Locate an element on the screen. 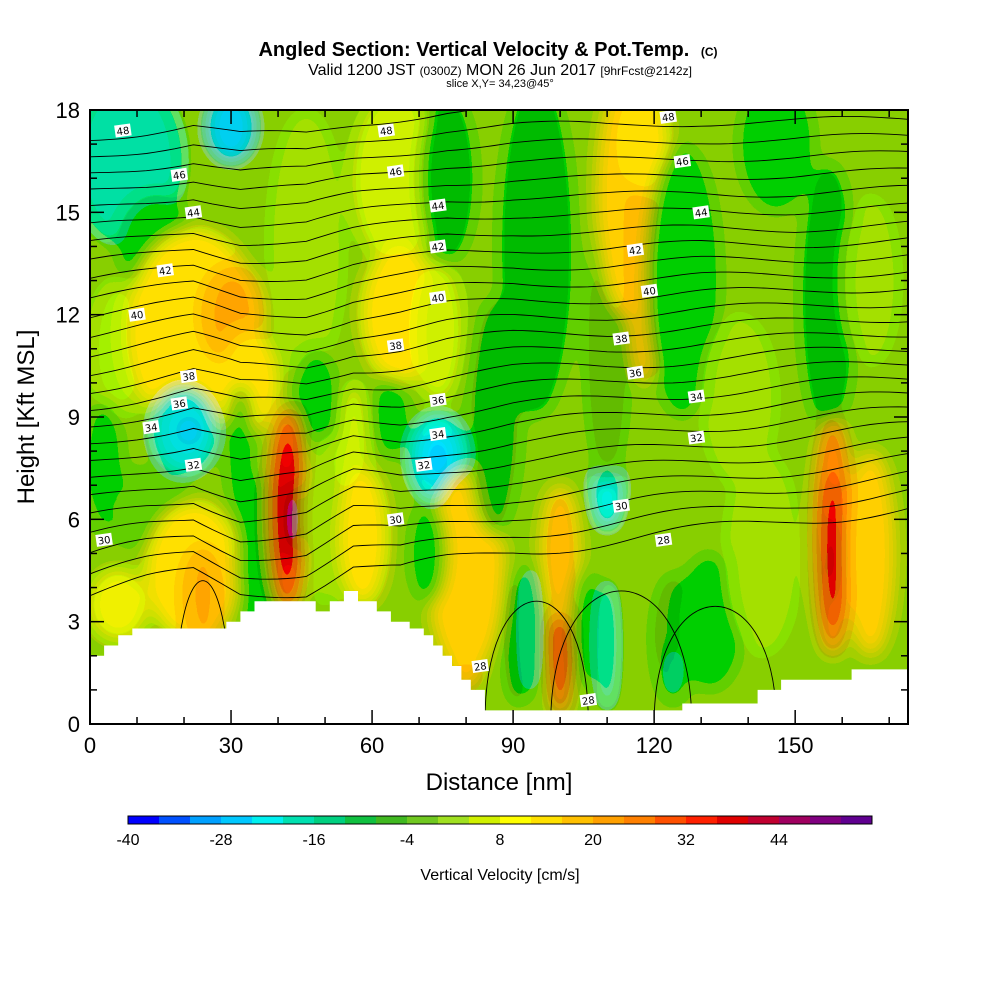  colorbar-tick-label: -40 is located at coordinates (127, 840).